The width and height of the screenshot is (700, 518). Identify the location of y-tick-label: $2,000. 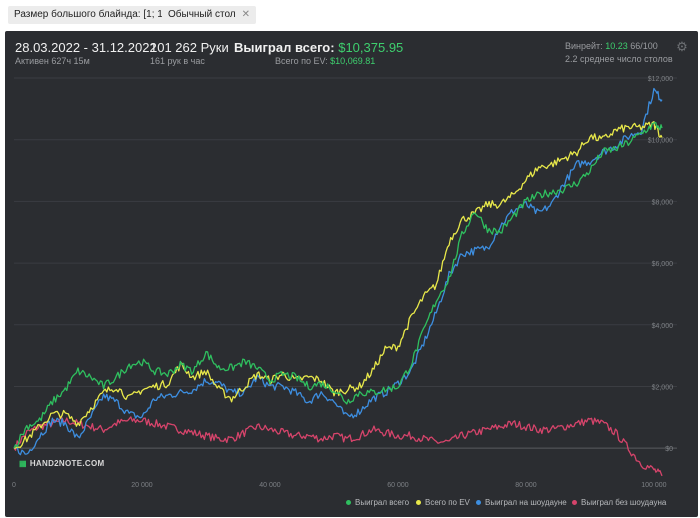
(663, 387).